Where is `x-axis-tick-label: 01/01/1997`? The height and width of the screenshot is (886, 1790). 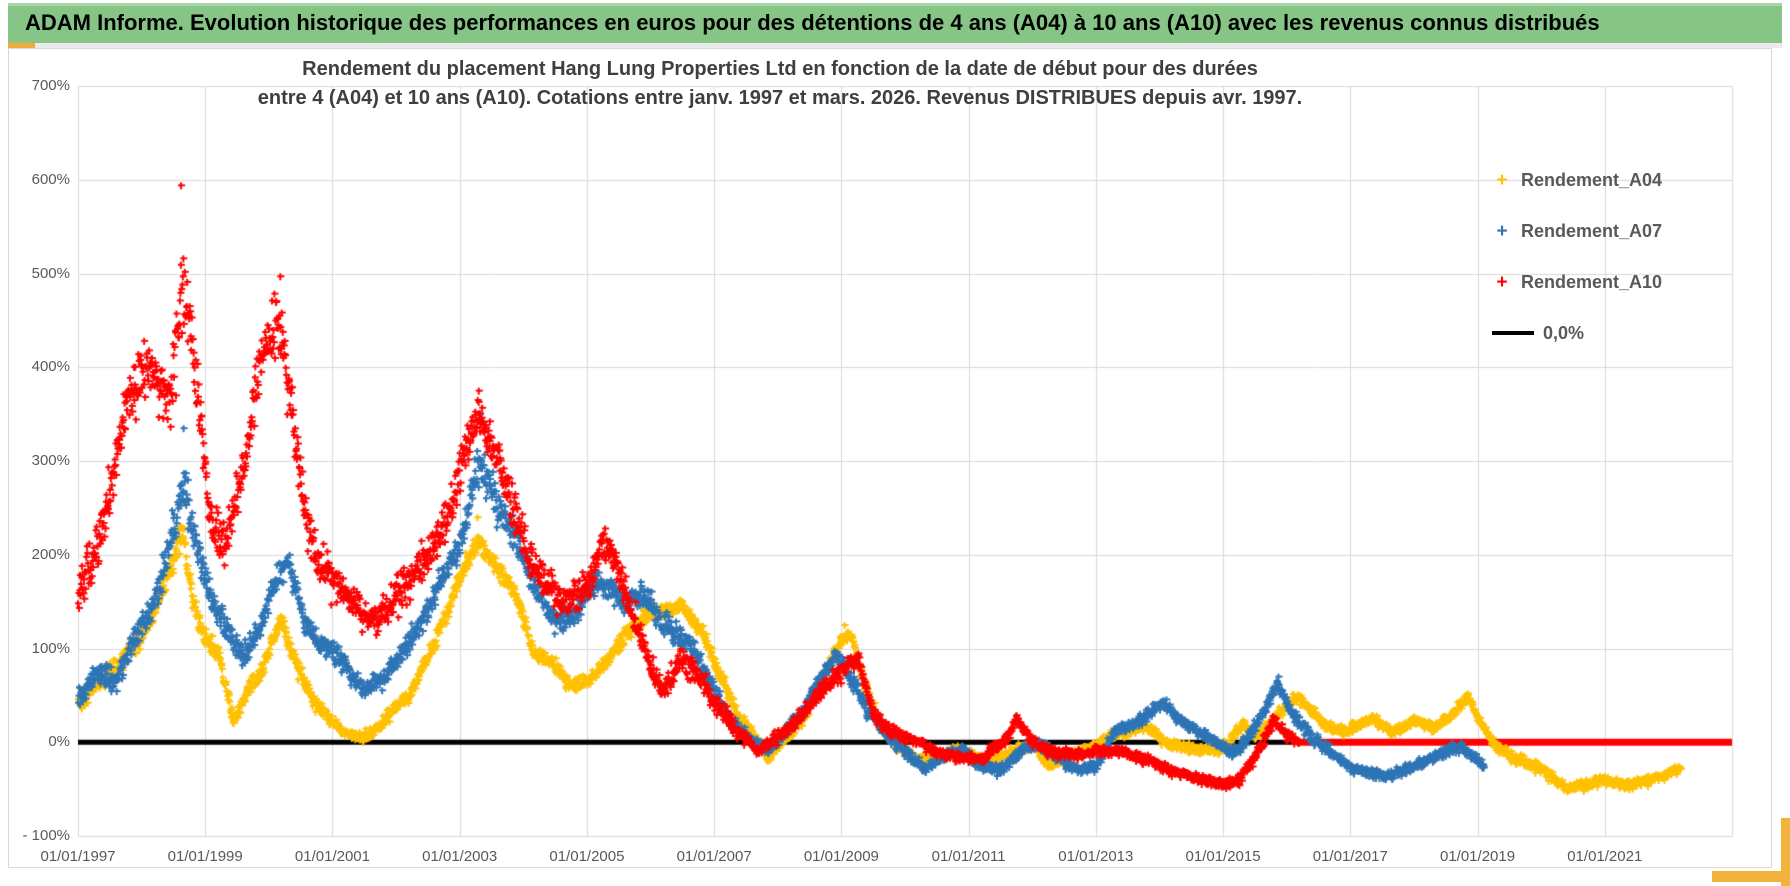
x-axis-tick-label: 01/01/1997 is located at coordinates (78, 856).